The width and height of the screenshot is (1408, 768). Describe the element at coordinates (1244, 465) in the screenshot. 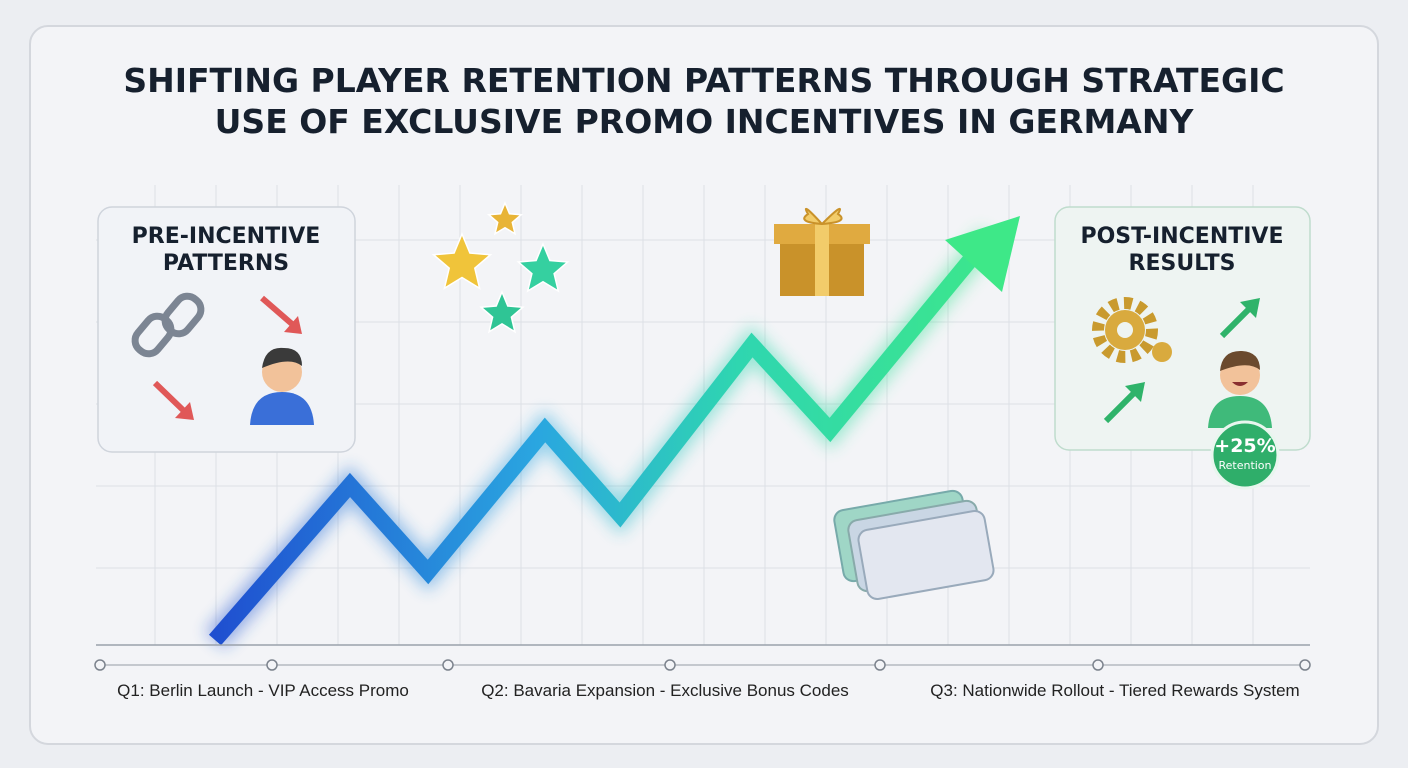

I see `badge-label: Retention` at that location.